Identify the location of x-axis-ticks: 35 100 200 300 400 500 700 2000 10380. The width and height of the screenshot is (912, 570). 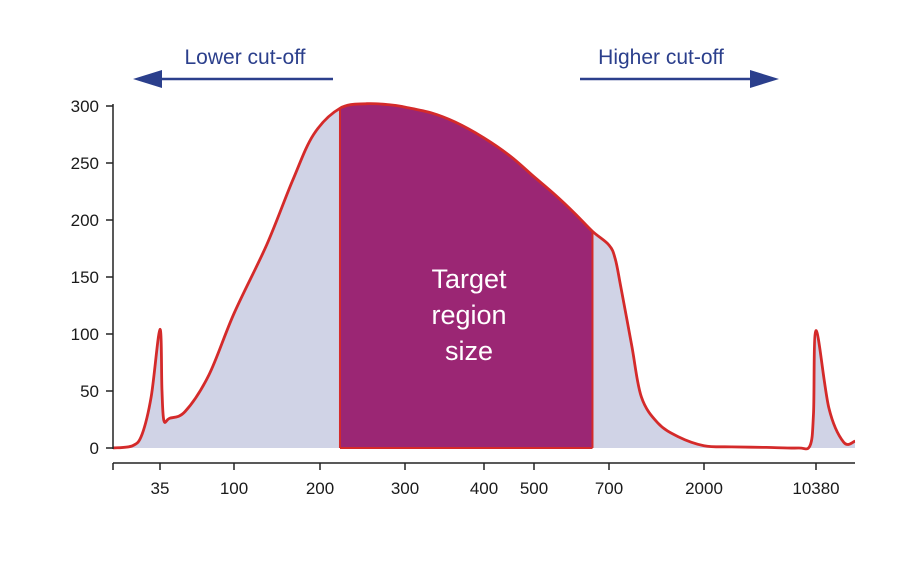
(495, 480).